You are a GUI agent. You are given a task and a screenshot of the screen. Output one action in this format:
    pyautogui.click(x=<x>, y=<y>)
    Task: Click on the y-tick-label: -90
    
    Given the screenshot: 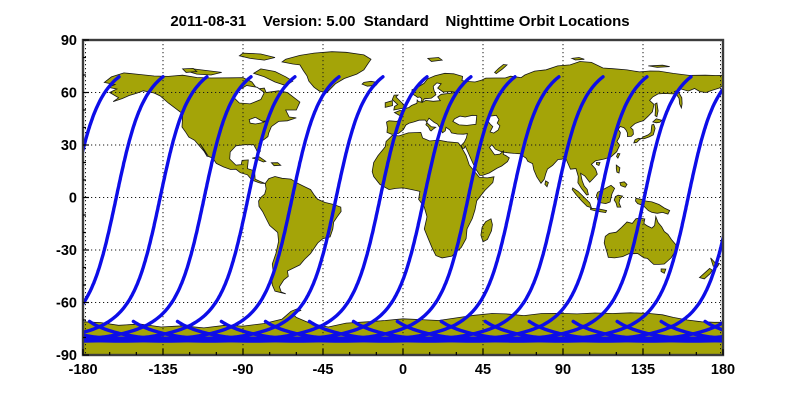 What is the action you would take?
    pyautogui.click(x=66, y=356)
    